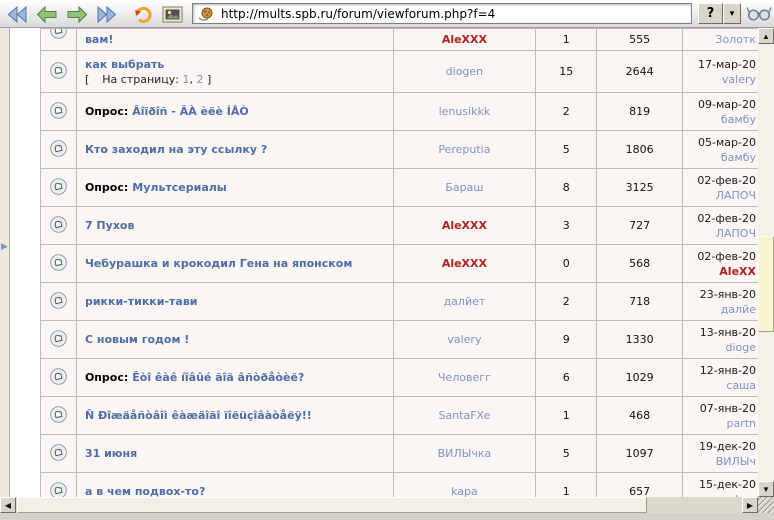  I want to click on last-post-user-link: dioge, so click(740, 347).